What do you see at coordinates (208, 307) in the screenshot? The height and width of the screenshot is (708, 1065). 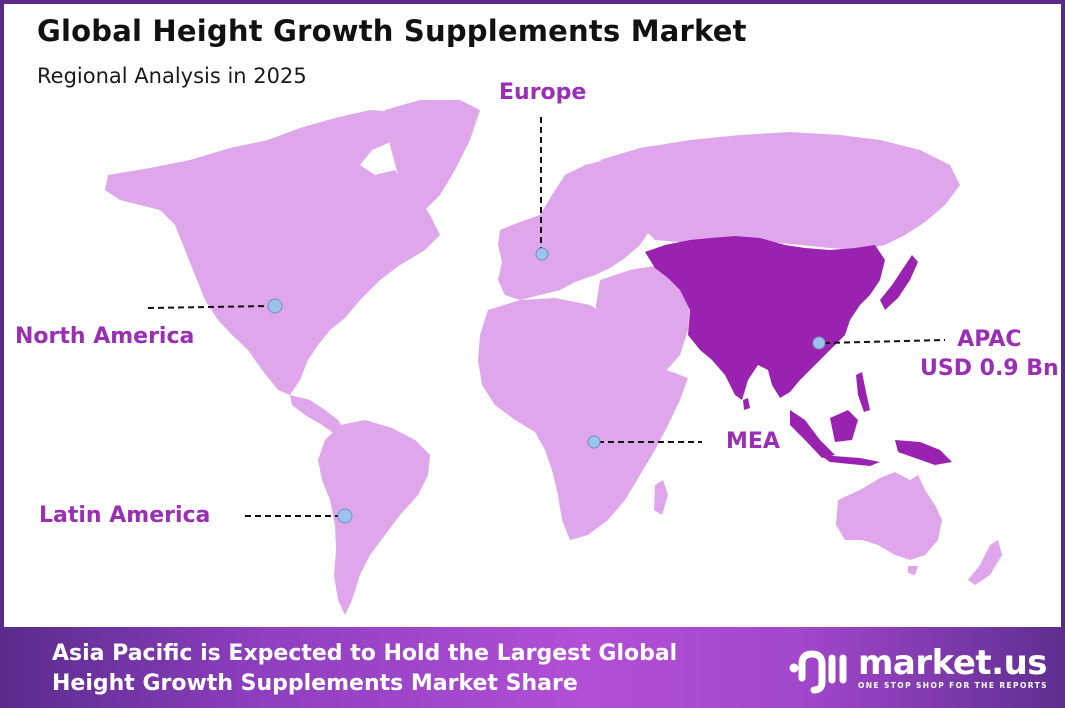 I see `north-america-leader` at bounding box center [208, 307].